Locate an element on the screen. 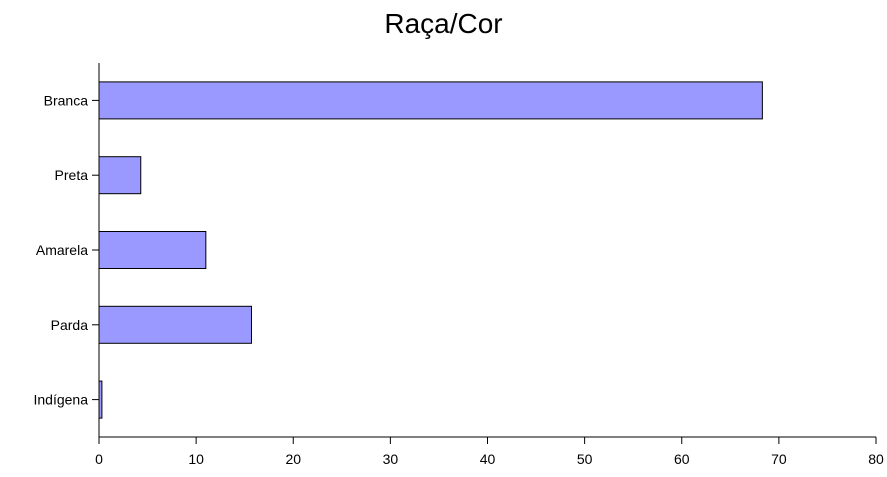 The height and width of the screenshot is (477, 887). x-tick-label: 70 is located at coordinates (779, 459).